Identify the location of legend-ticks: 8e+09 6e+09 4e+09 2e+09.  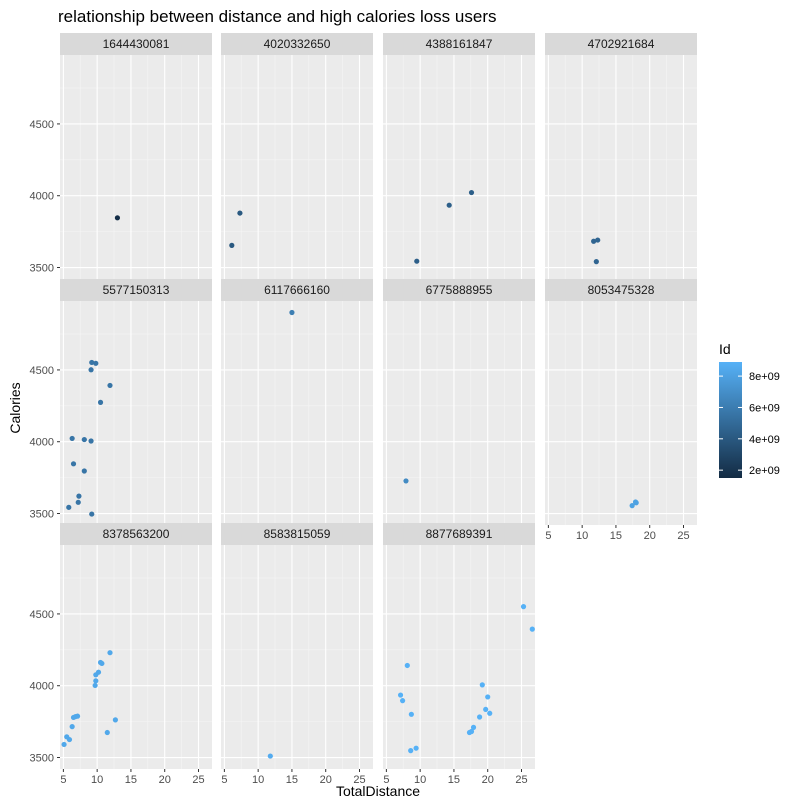
(749, 424).